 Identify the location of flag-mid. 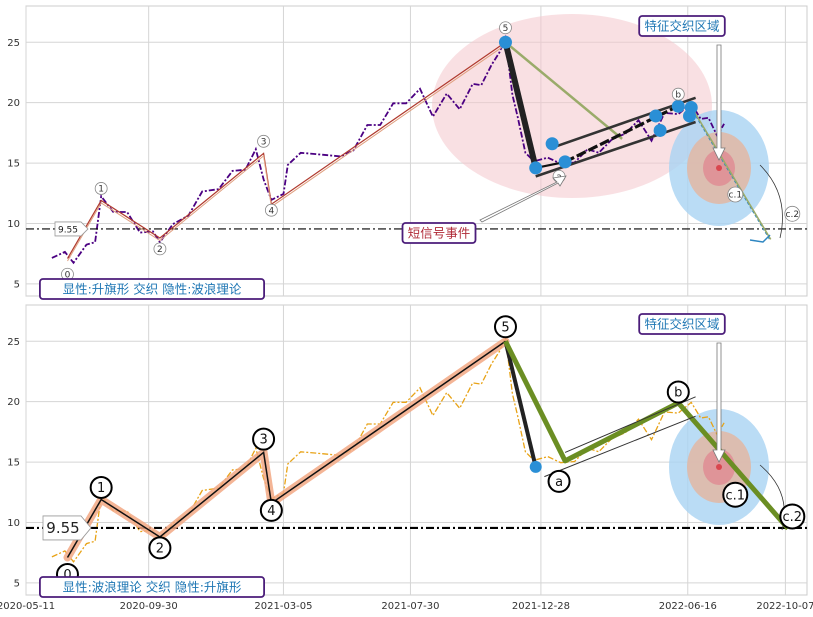
(624, 133).